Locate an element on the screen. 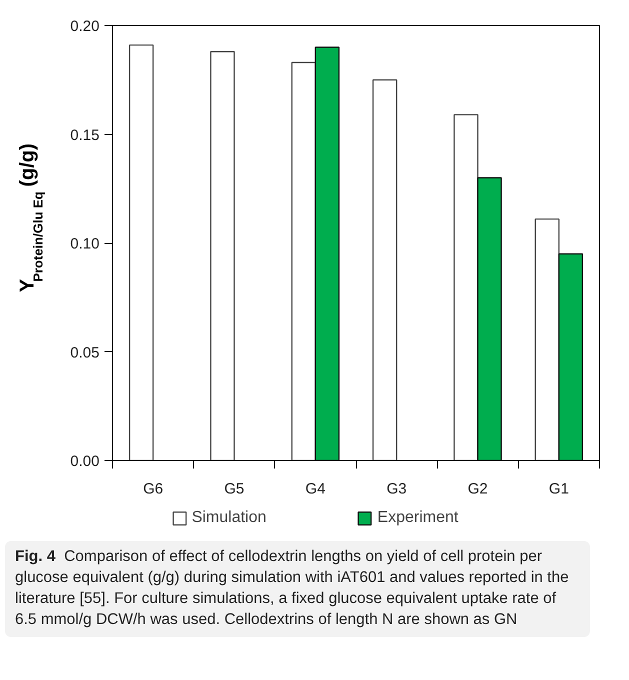  y-tick-label: 0.10 is located at coordinates (85, 244).